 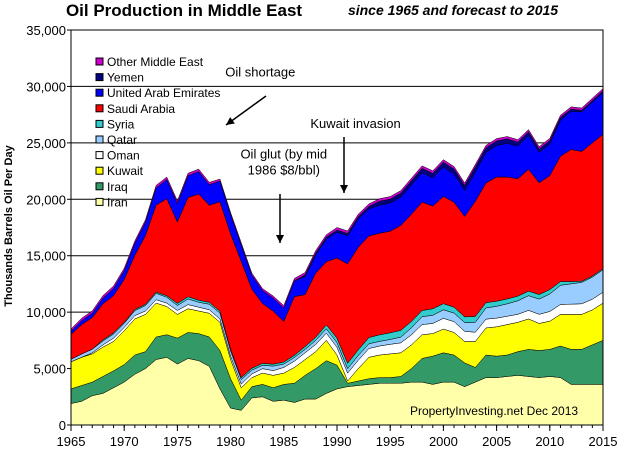 I want to click on annotation-line: Oil shortage, so click(x=260, y=71).